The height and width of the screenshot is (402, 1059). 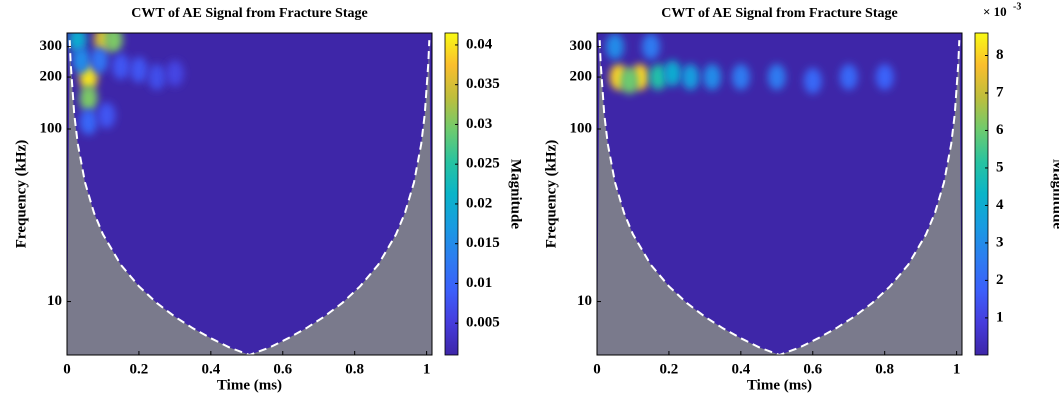 What do you see at coordinates (483, 243) in the screenshot?
I see `colorbar-tick-label: 0.015` at bounding box center [483, 243].